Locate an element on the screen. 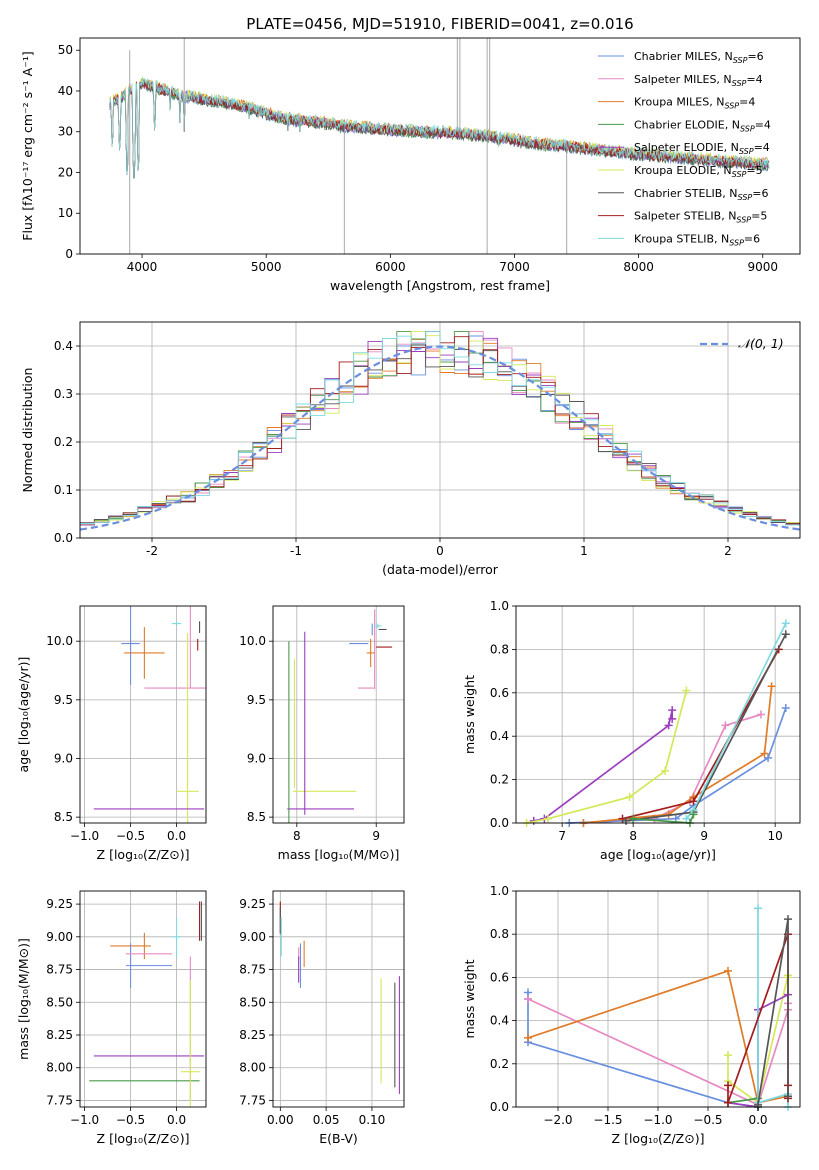 The width and height of the screenshot is (819, 1170). y-tick-label: 0.3 is located at coordinates (63, 394).